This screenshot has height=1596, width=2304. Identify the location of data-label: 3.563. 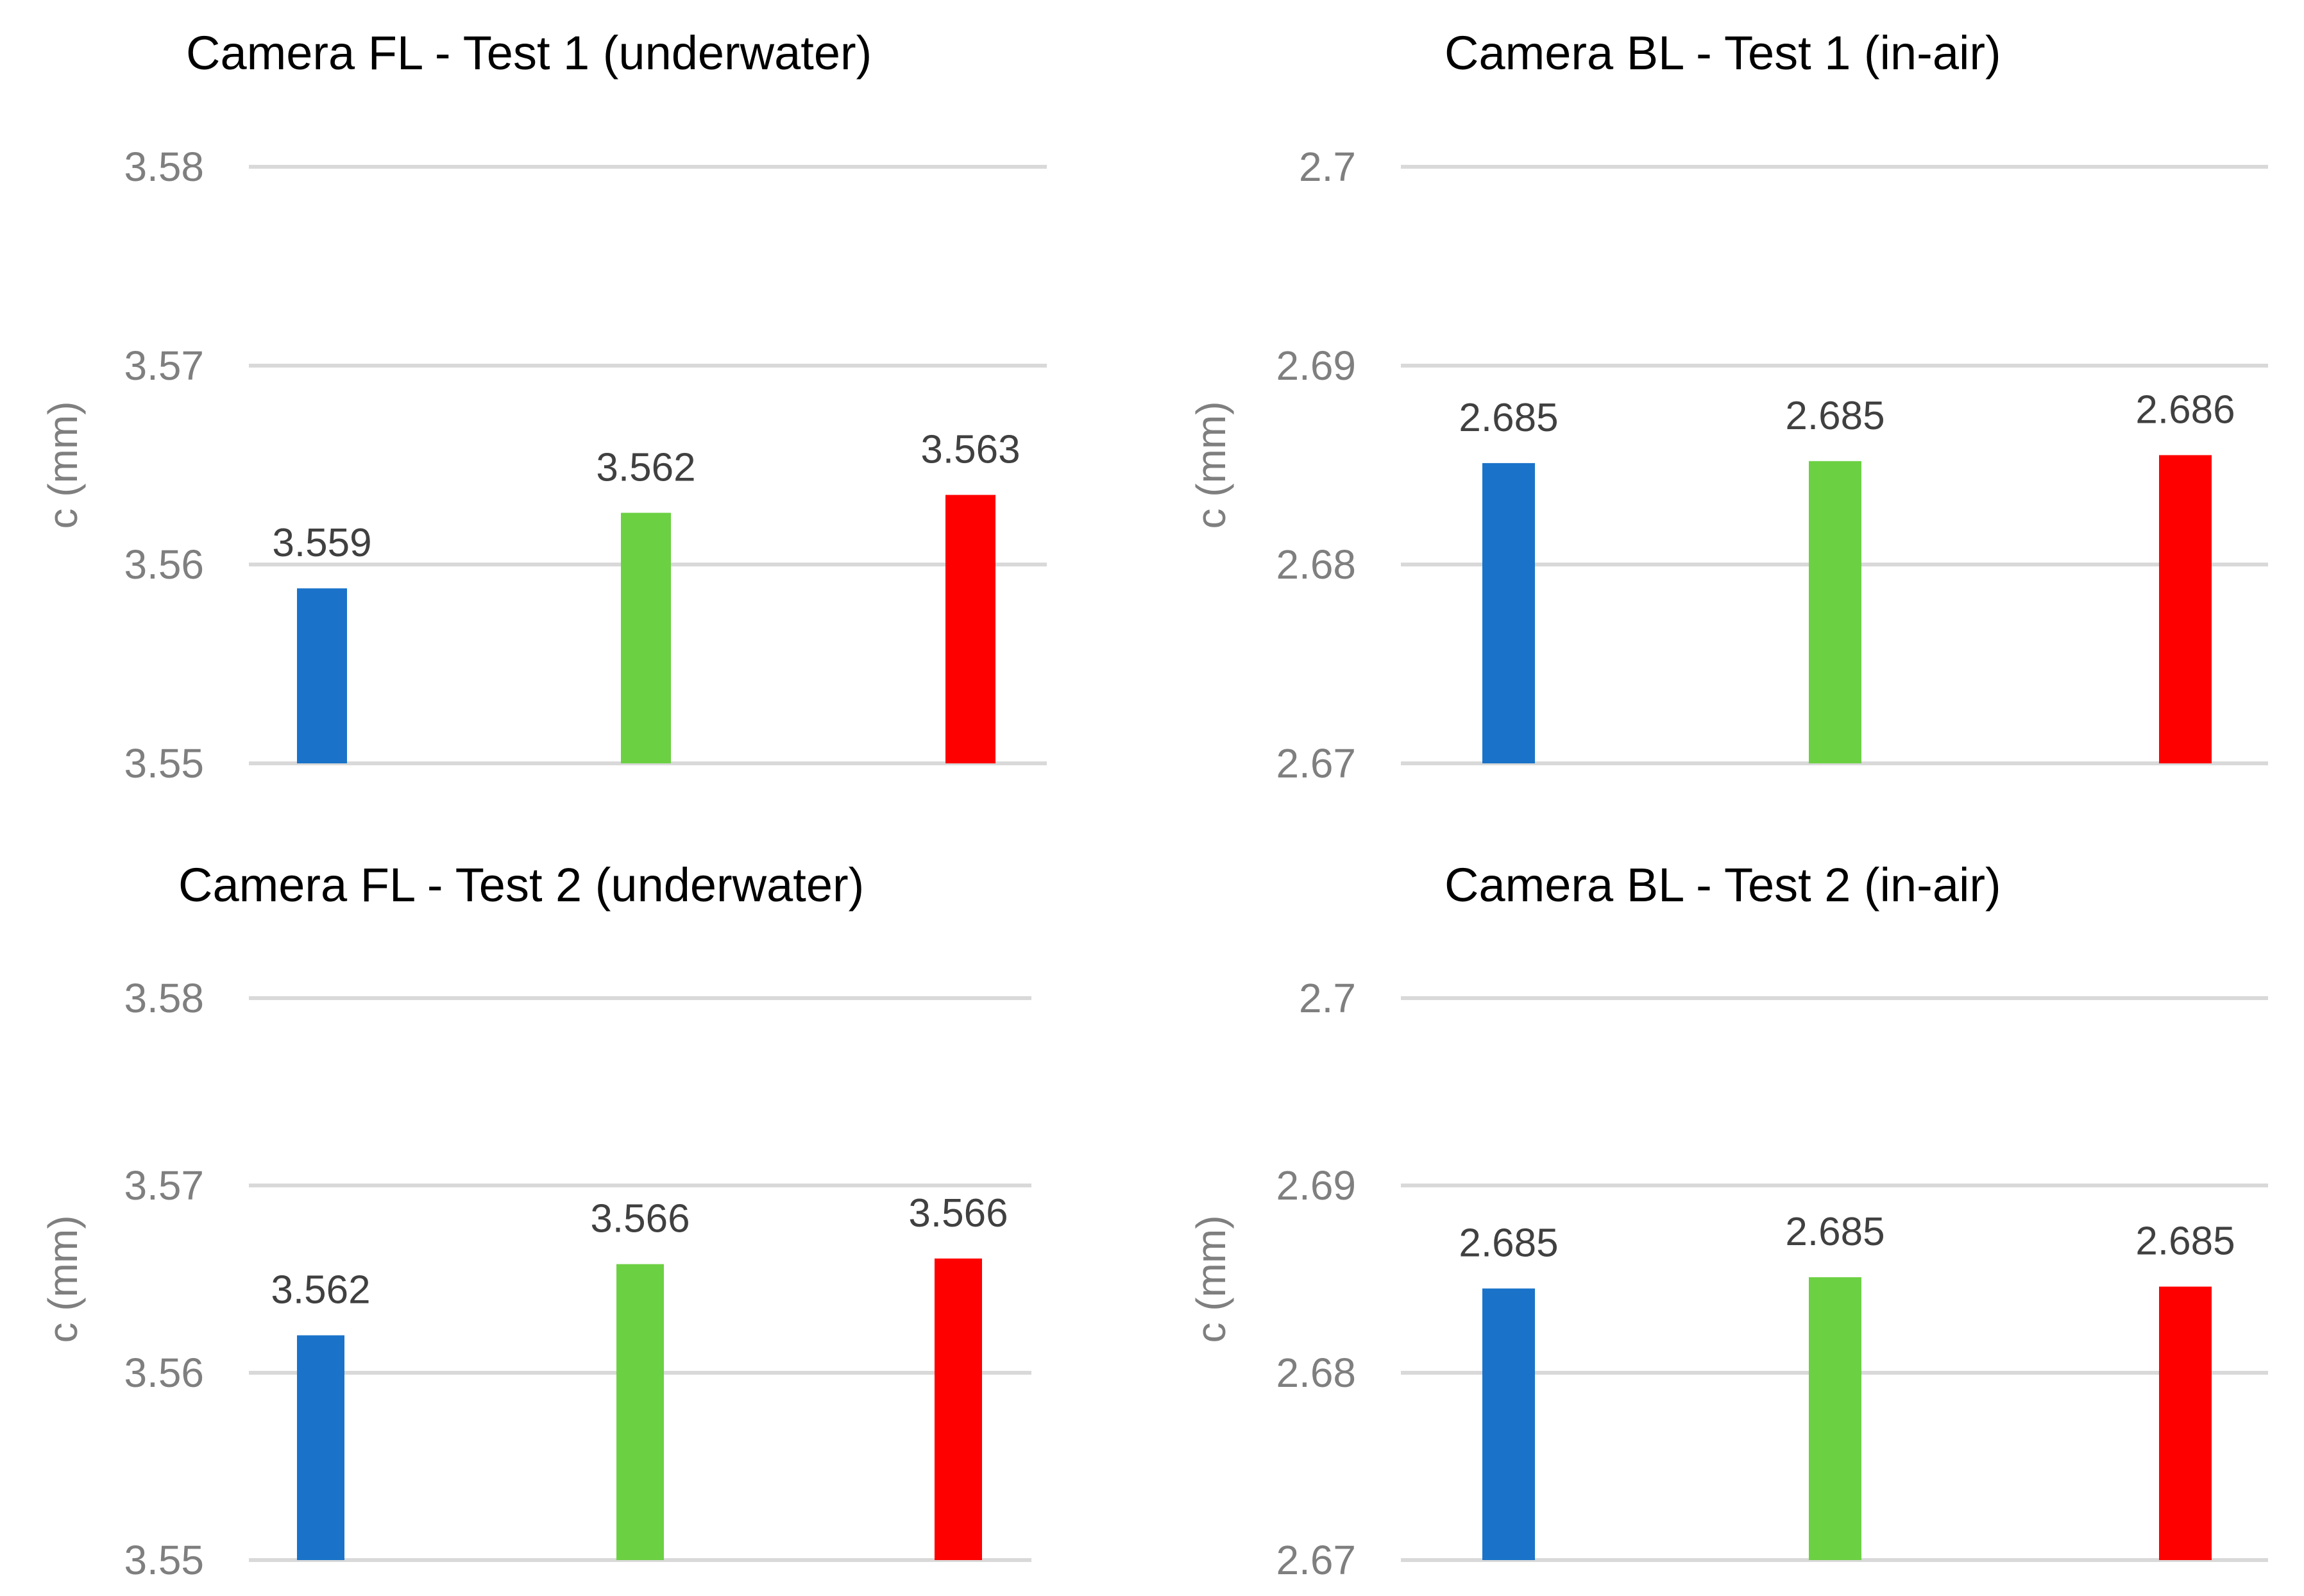
(970, 450).